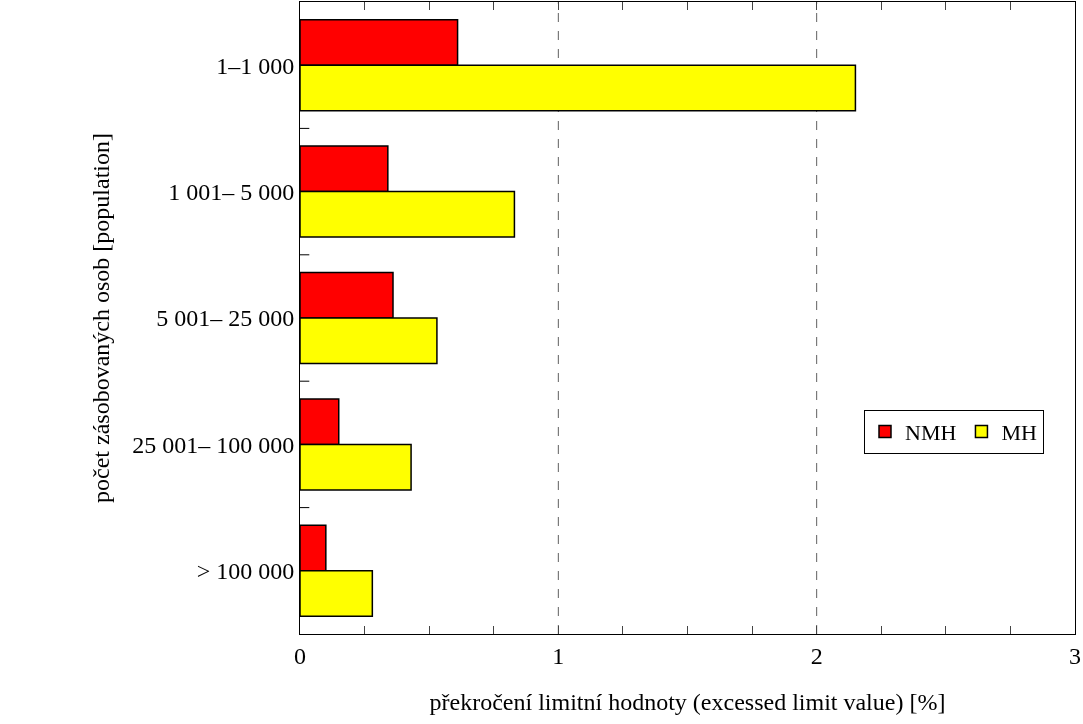 The width and height of the screenshot is (1083, 724). What do you see at coordinates (1075, 655) in the screenshot?
I see `x-tick-label: 3` at bounding box center [1075, 655].